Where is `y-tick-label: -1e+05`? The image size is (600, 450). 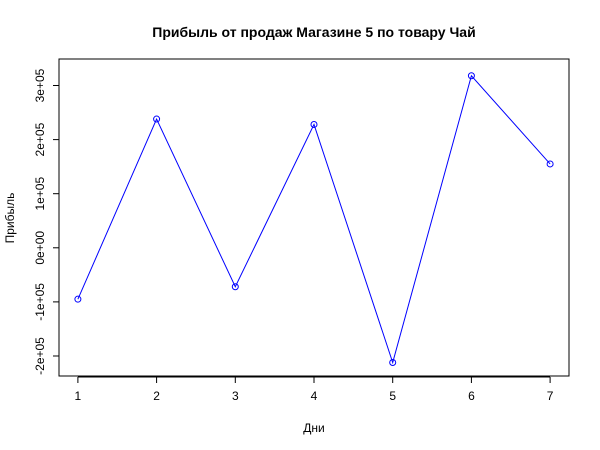
y-tick-label: -1e+05 is located at coordinates (40, 302).